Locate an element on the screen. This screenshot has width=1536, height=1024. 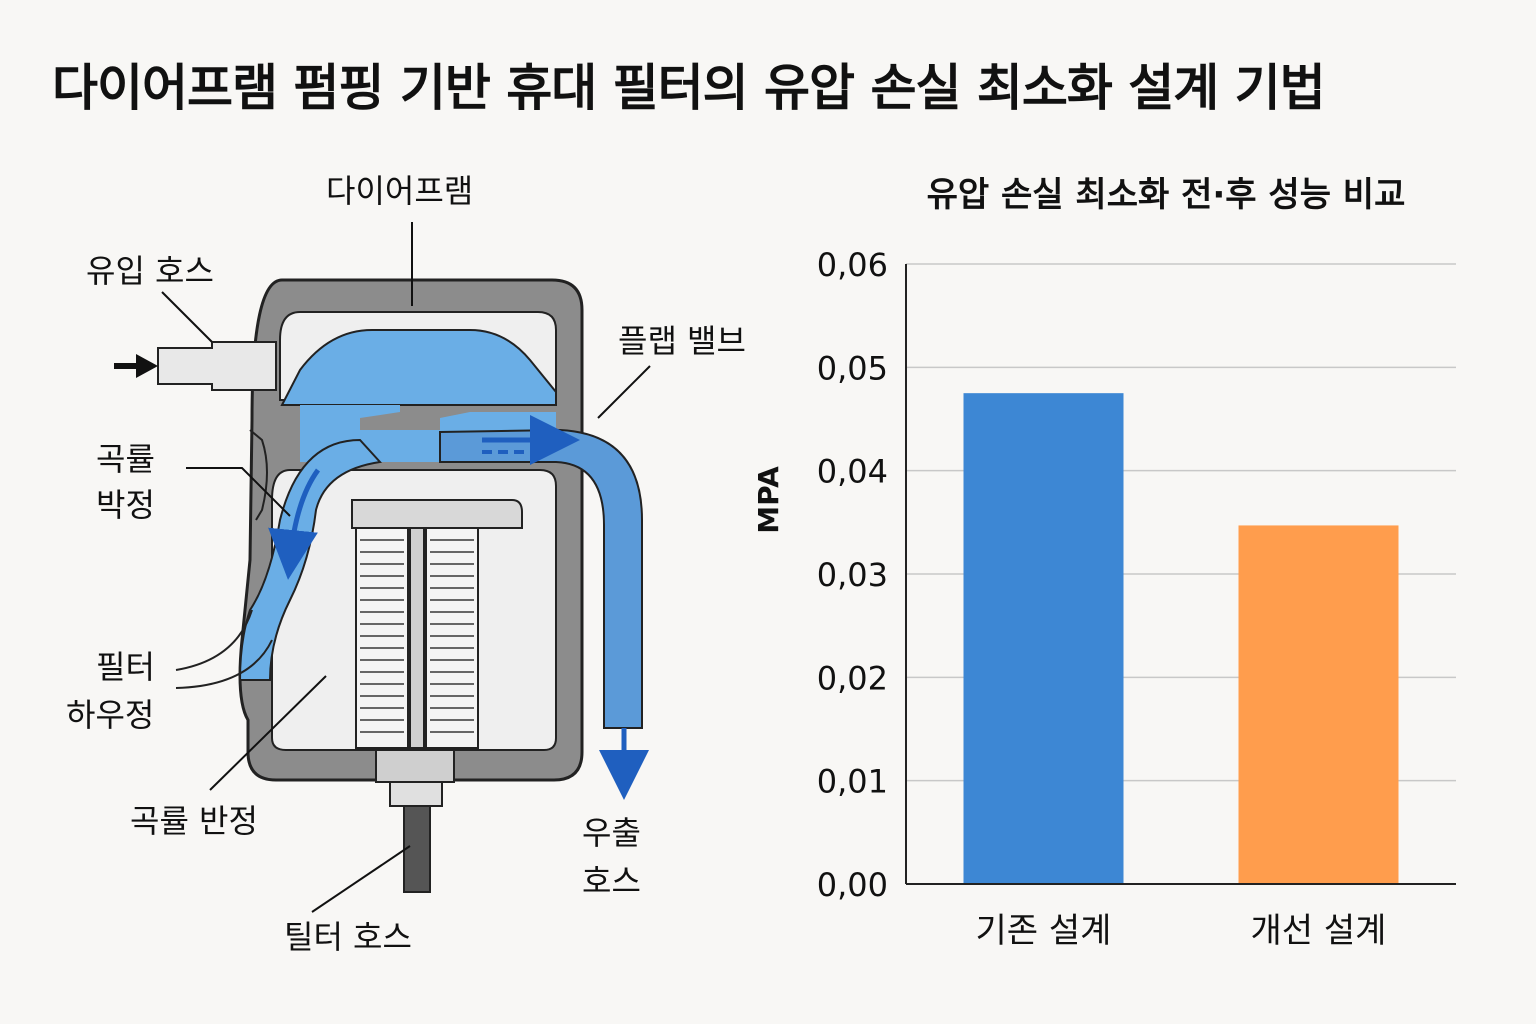
leader-filter-hose is located at coordinates (361, 879).